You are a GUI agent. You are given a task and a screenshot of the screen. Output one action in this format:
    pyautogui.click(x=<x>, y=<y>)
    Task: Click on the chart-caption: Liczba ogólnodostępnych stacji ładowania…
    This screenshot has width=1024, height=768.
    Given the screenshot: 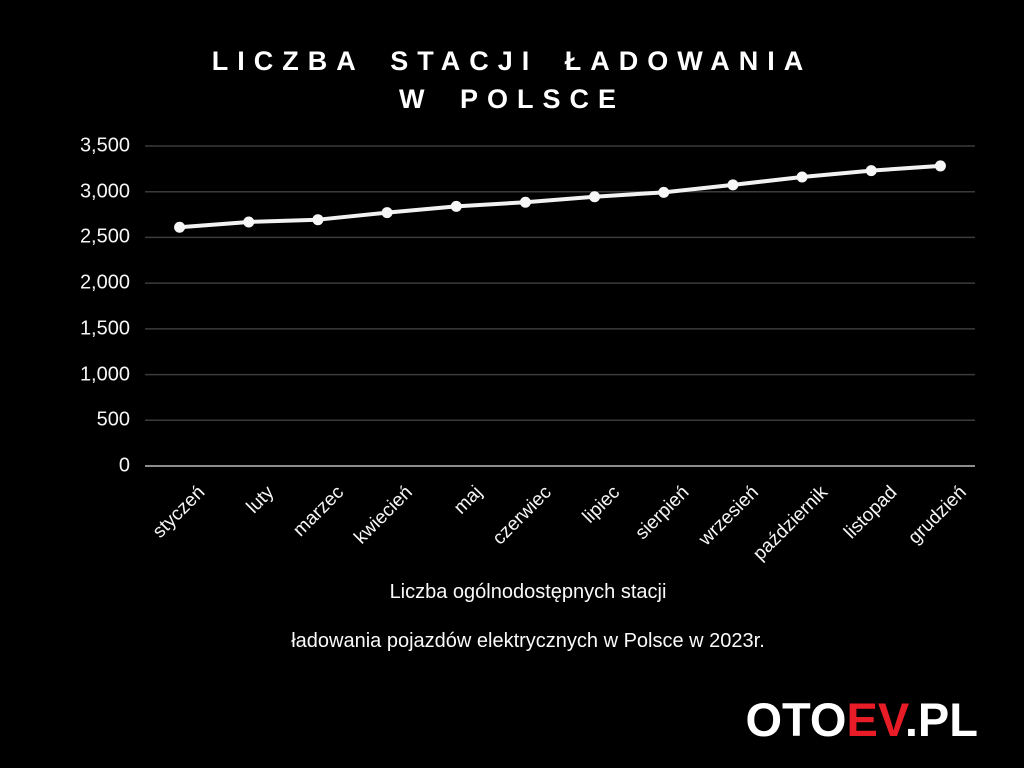 What is the action you would take?
    pyautogui.click(x=528, y=617)
    